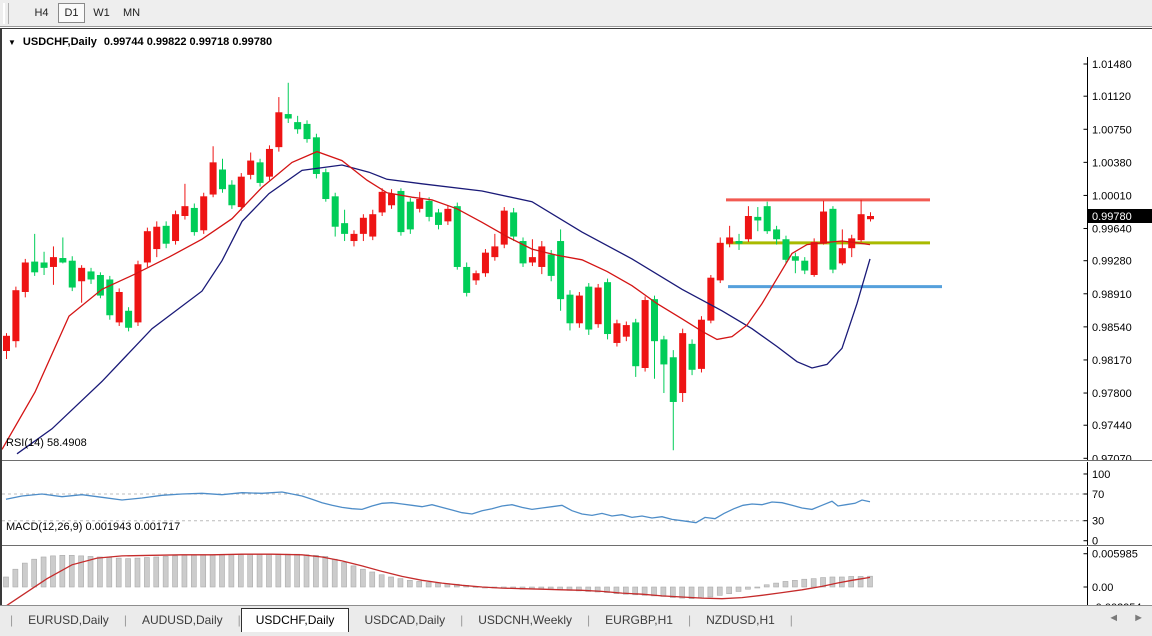 Image resolution: width=1152 pixels, height=636 pixels. I want to click on svg-text: 30, so click(1098, 522).